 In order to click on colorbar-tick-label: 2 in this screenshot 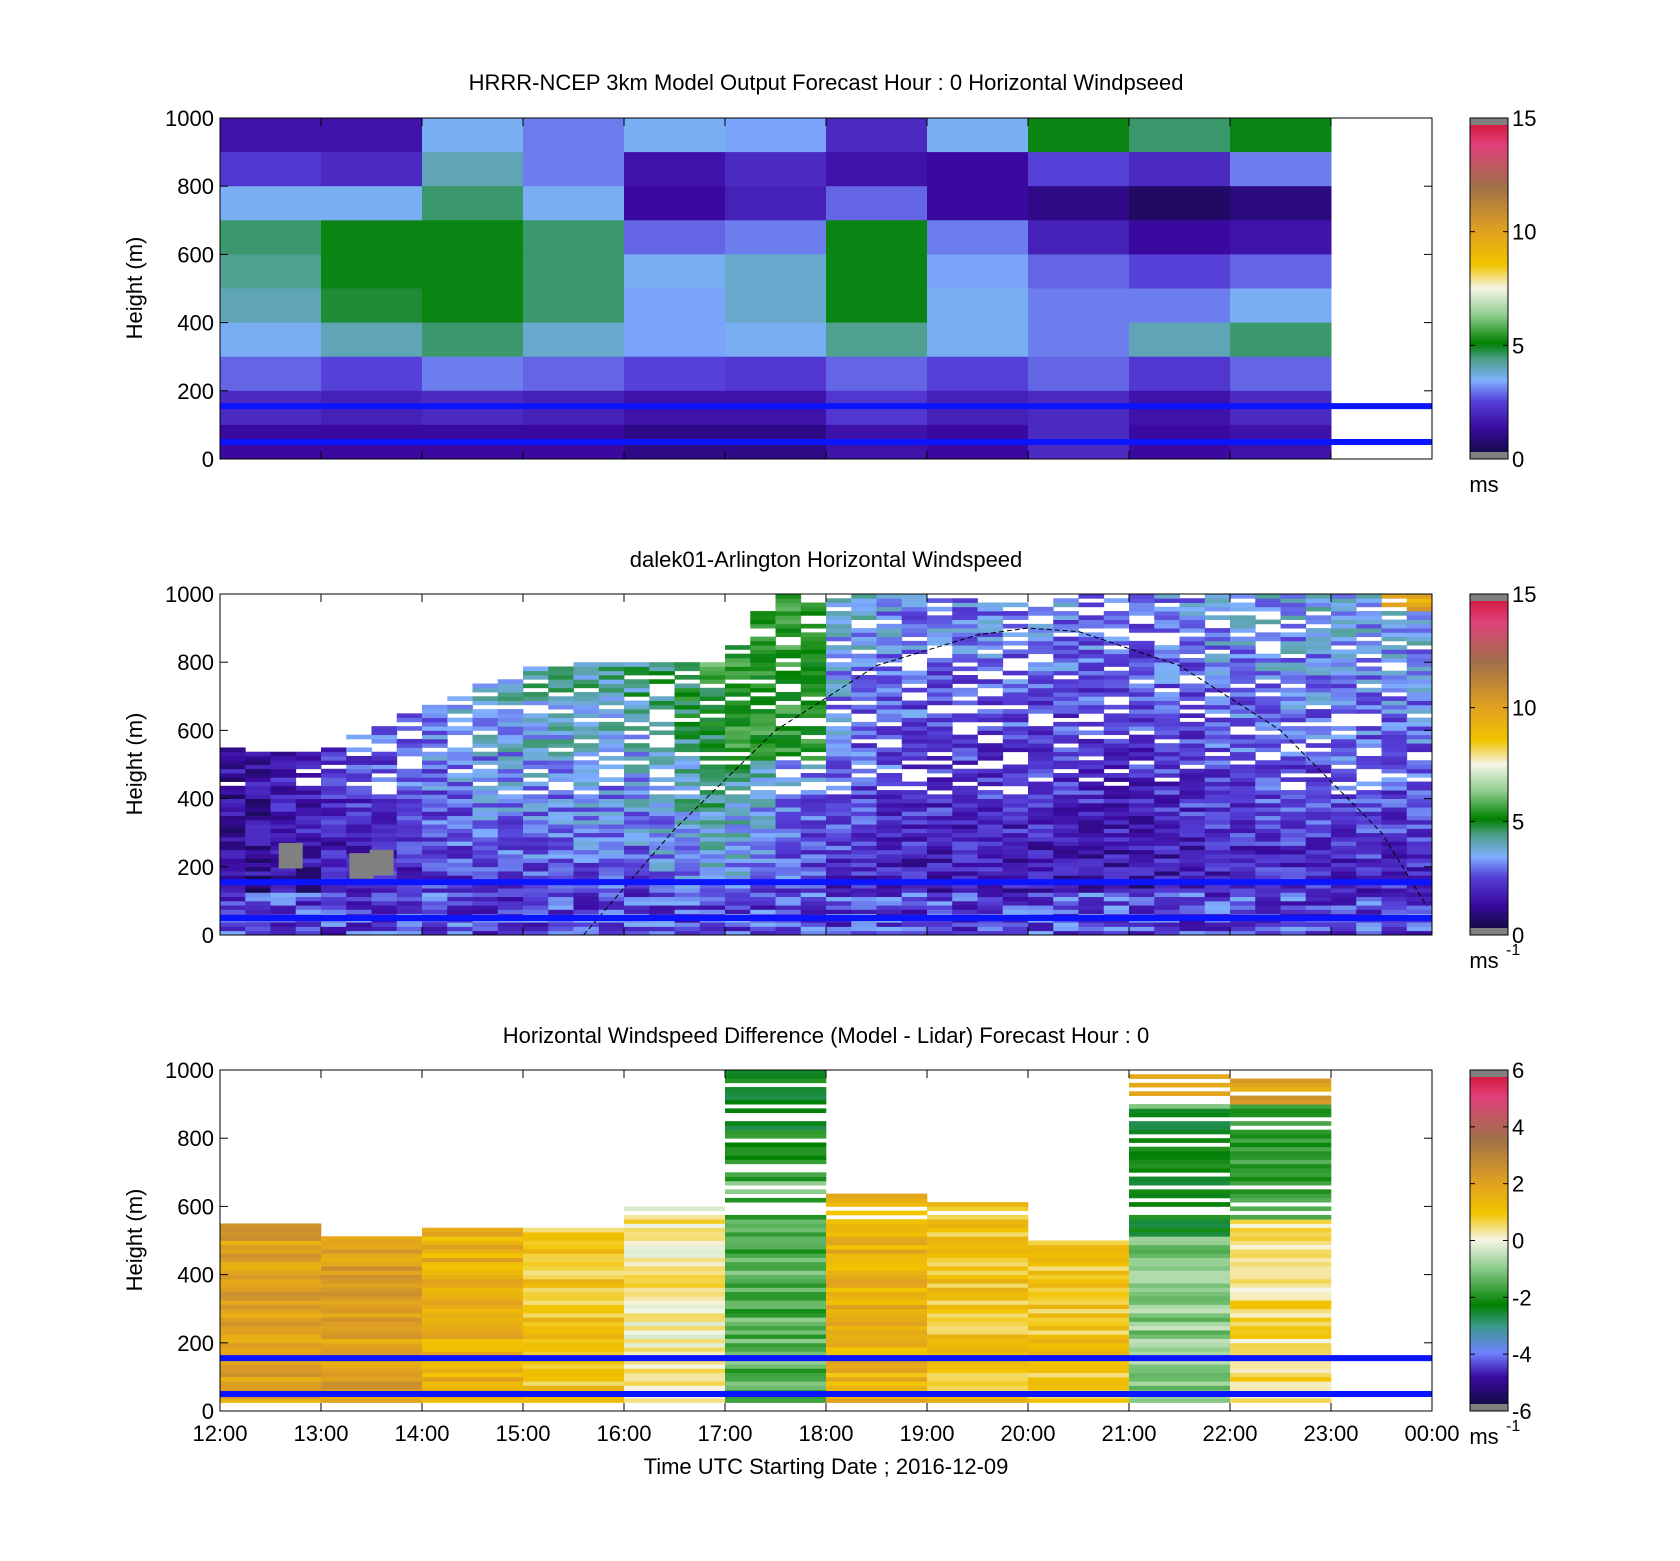, I will do `click(1518, 1184)`.